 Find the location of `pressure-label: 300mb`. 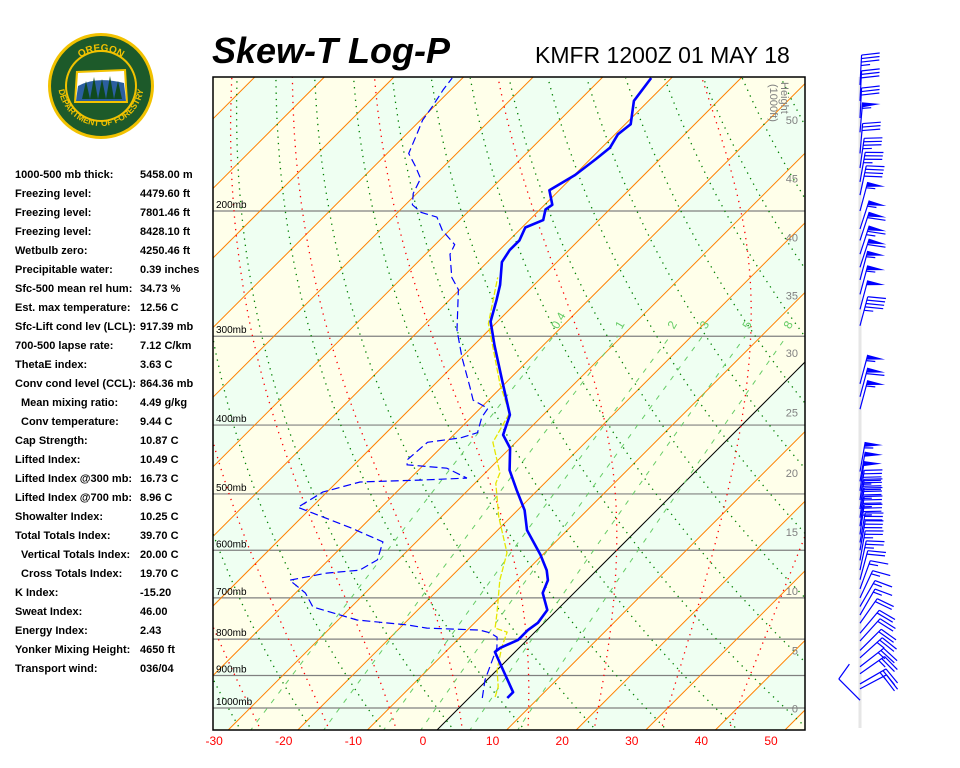

pressure-label: 300mb is located at coordinates (231, 330).